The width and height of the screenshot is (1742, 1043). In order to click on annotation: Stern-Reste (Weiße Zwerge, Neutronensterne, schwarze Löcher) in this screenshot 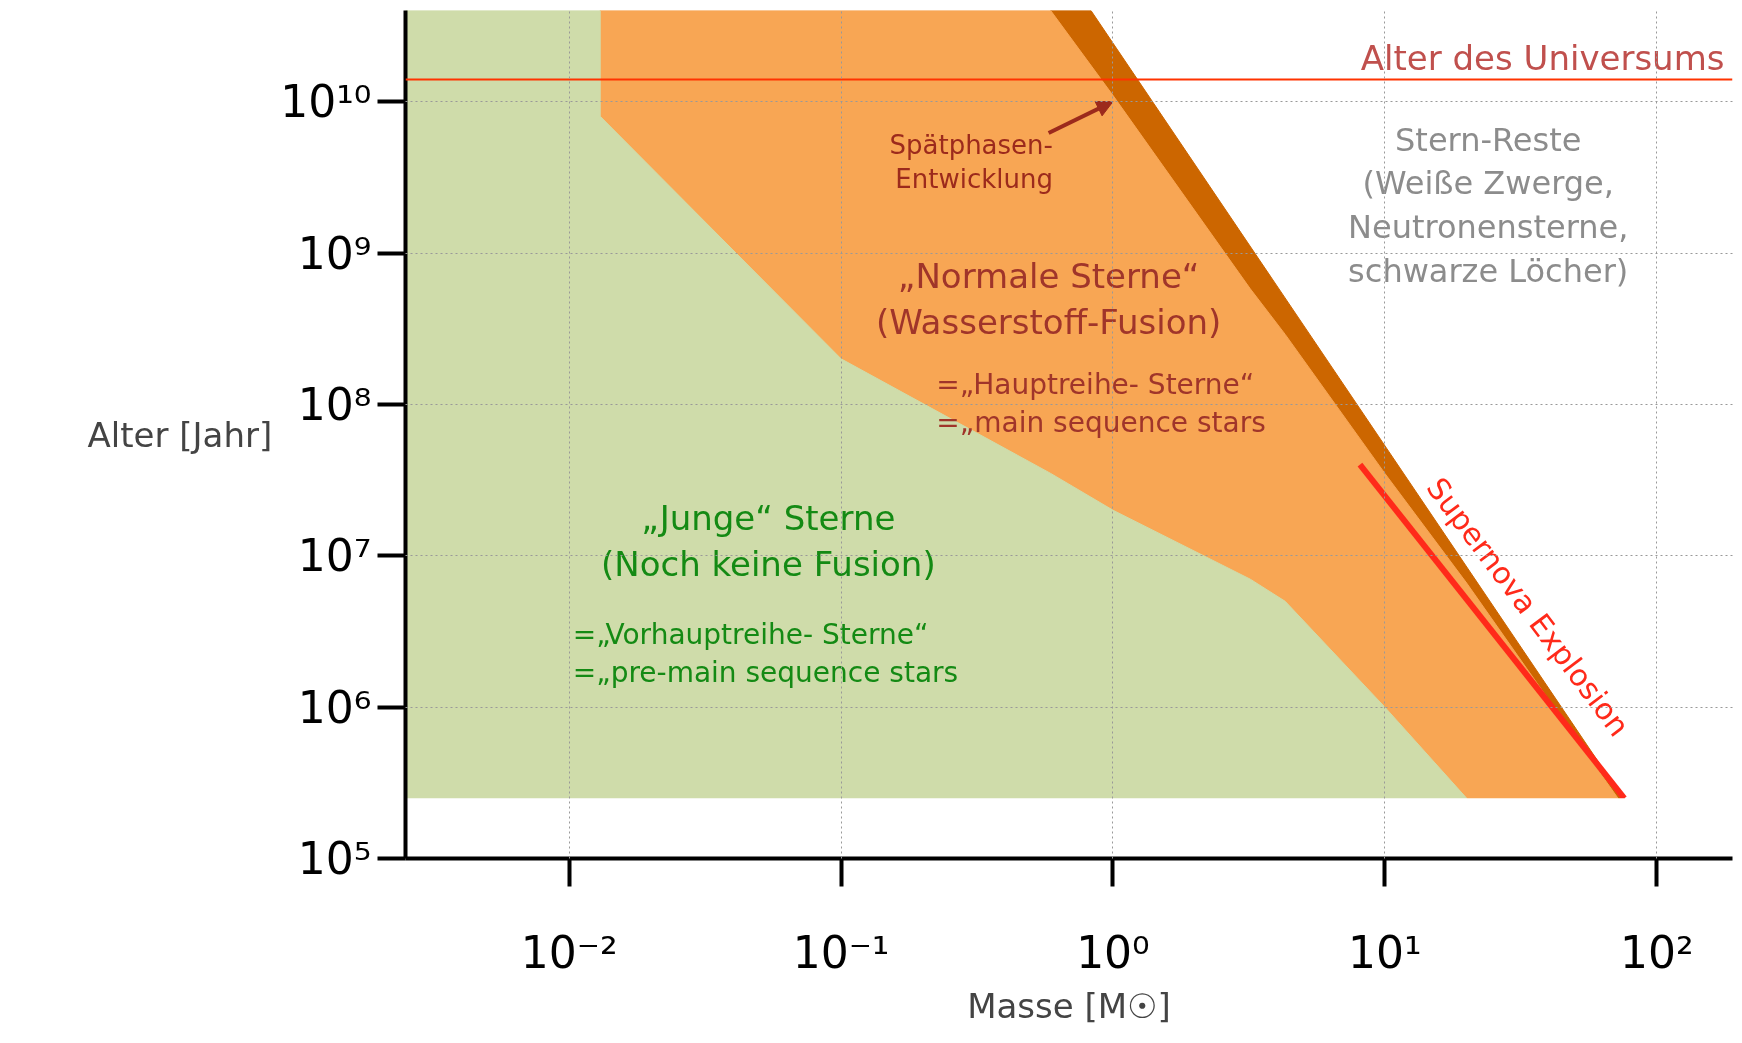, I will do `click(1488, 205)`.